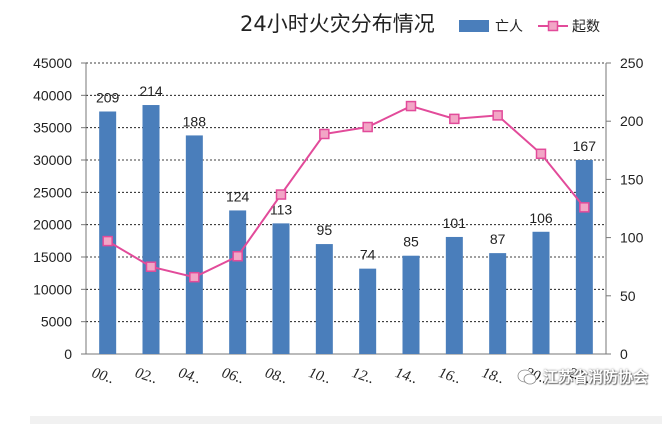  What do you see at coordinates (632, 121) in the screenshot?
I see `y-right-tick-label: 200` at bounding box center [632, 121].